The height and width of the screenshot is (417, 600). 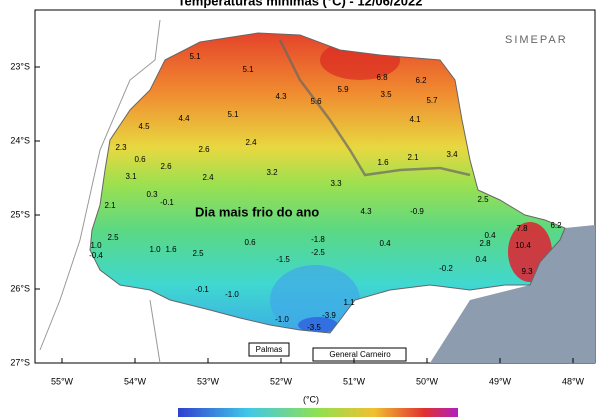 I want to click on lon-label: 51°W, so click(x=354, y=381).